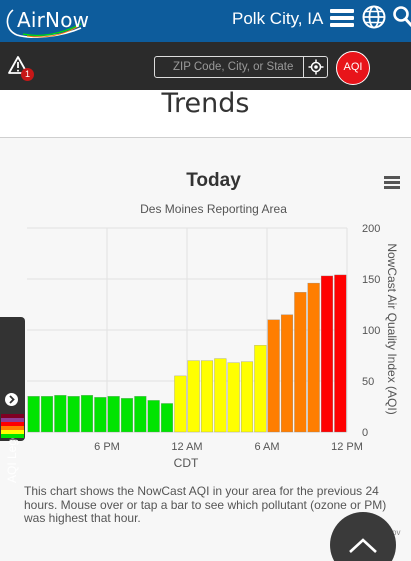  Describe the element at coordinates (315, 67) in the screenshot. I see `crosshair-icon` at that location.